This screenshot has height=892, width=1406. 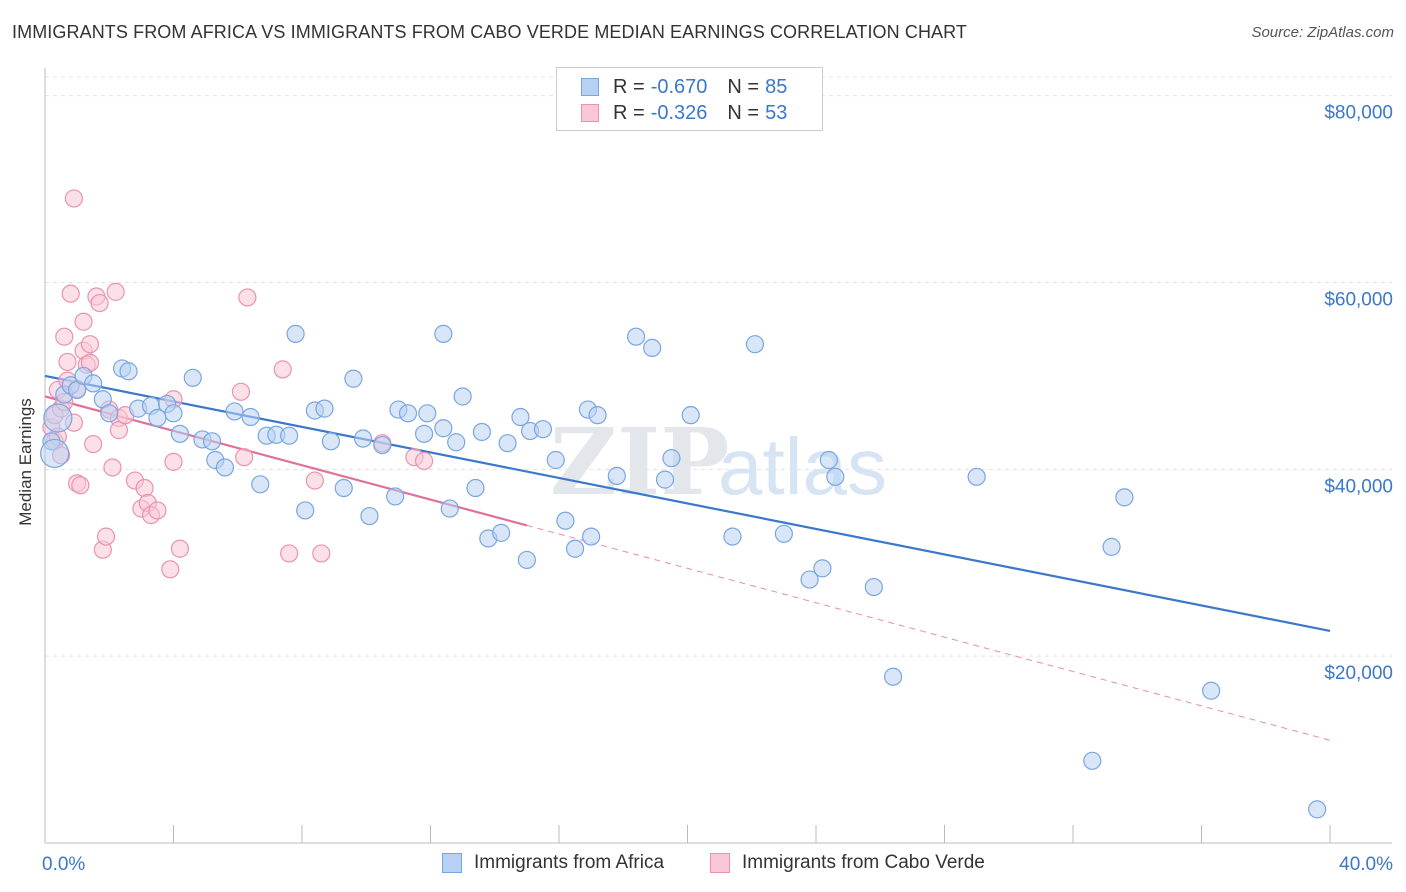 What do you see at coordinates (1366, 864) in the screenshot?
I see `x-tick-label: 40.0%` at bounding box center [1366, 864].